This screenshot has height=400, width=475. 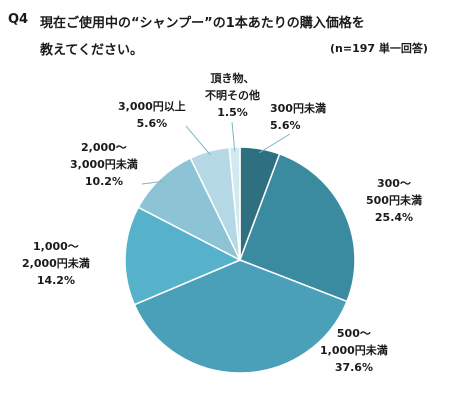 What do you see at coordinates (18, 19) in the screenshot?
I see `question-number: Q4` at bounding box center [18, 19].